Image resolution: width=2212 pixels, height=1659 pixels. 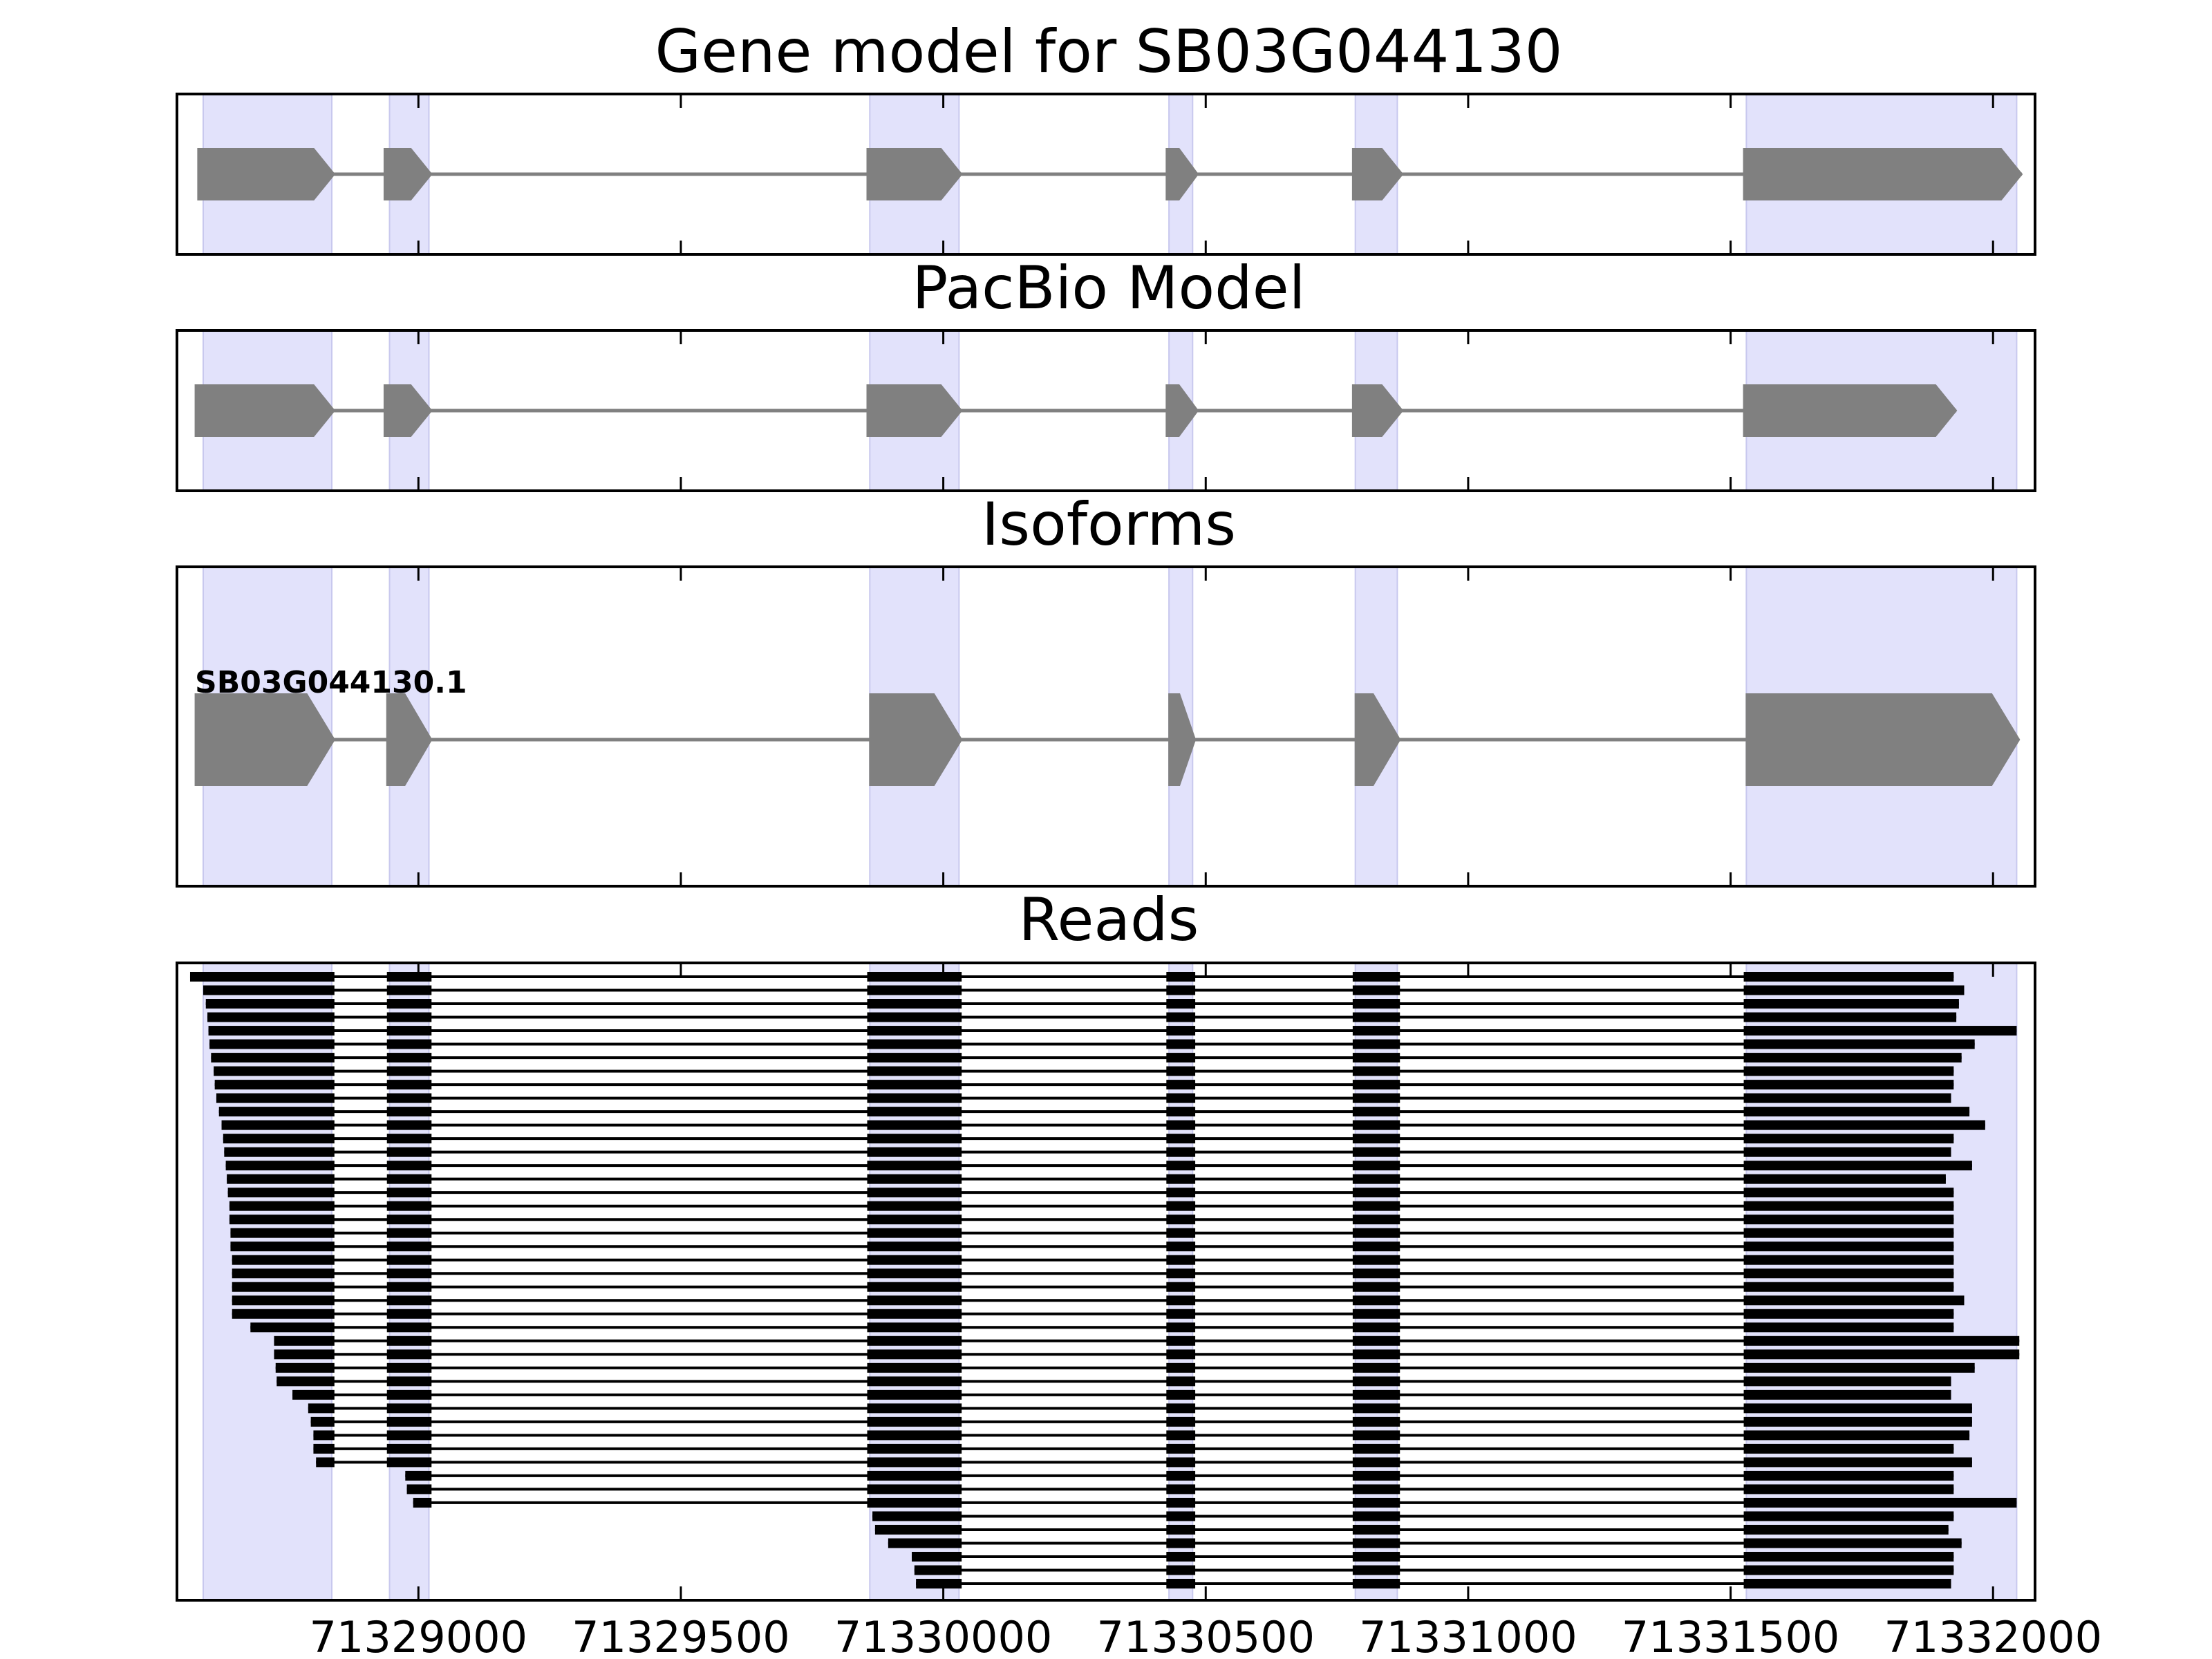 What do you see at coordinates (943, 1635) in the screenshot?
I see `x-tick-label-3: 71330000` at bounding box center [943, 1635].